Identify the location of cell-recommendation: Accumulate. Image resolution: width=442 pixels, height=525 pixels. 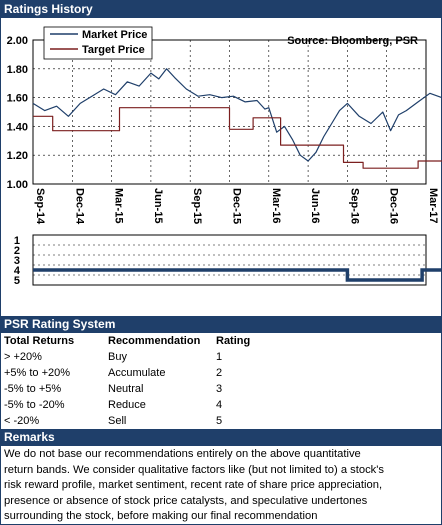
(137, 373).